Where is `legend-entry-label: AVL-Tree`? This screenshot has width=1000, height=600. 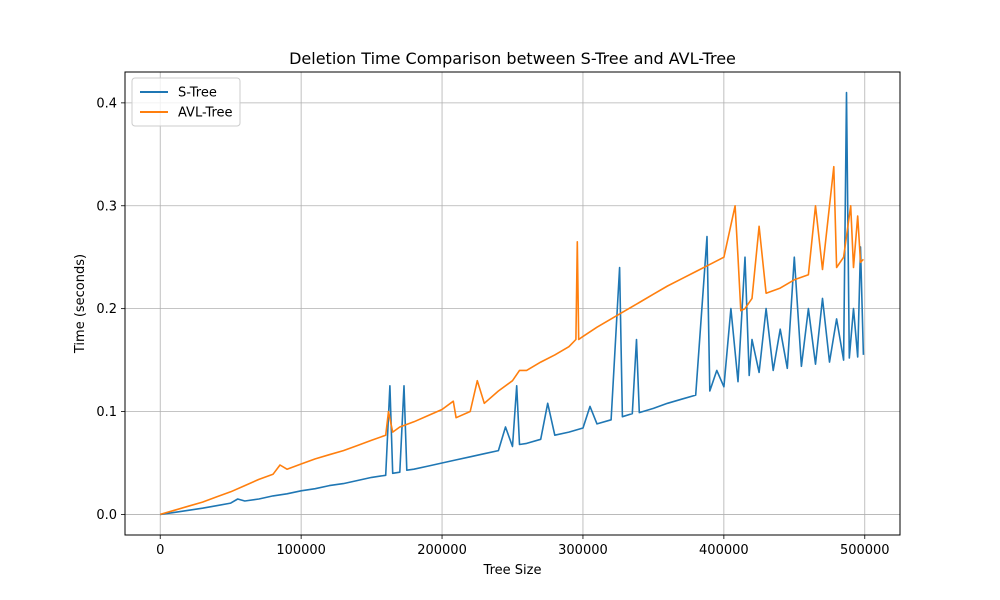
legend-entry-label: AVL-Tree is located at coordinates (205, 113).